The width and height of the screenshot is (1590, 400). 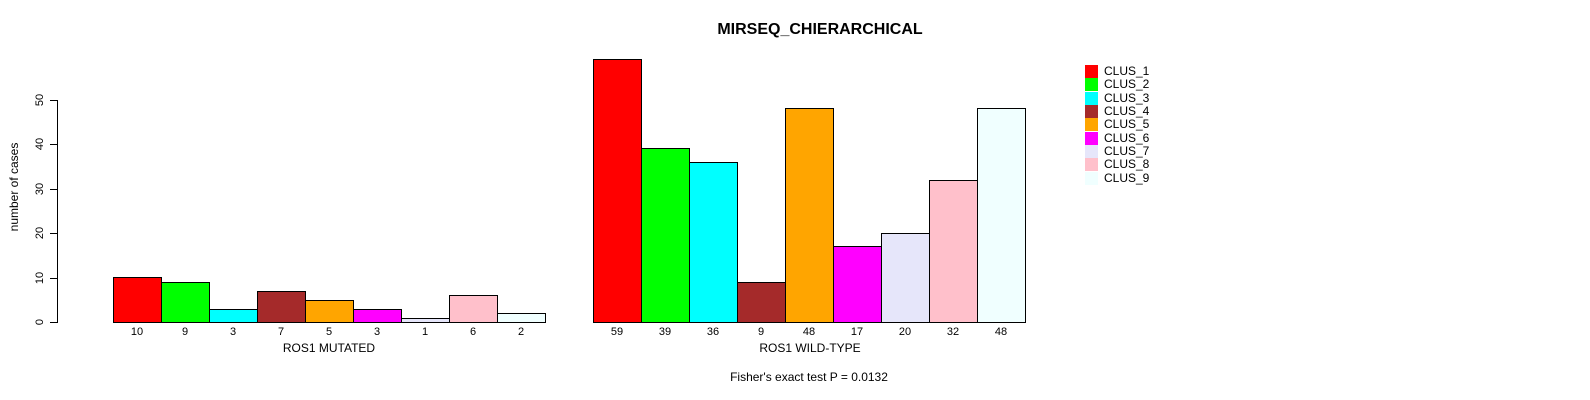 What do you see at coordinates (905, 332) in the screenshot?
I see `bar-value-label: 20` at bounding box center [905, 332].